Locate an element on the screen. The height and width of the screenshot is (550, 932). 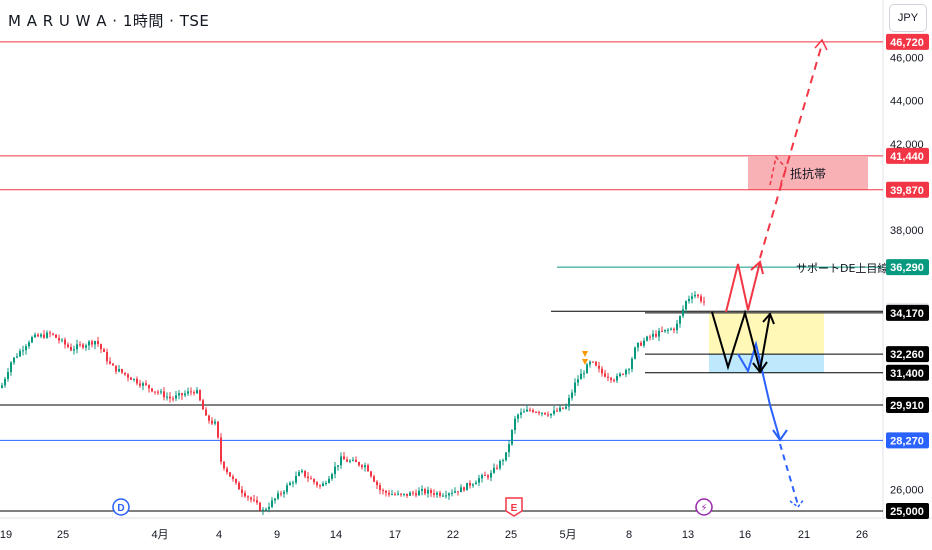
w-pattern-upleg is located at coordinates (765, 342).